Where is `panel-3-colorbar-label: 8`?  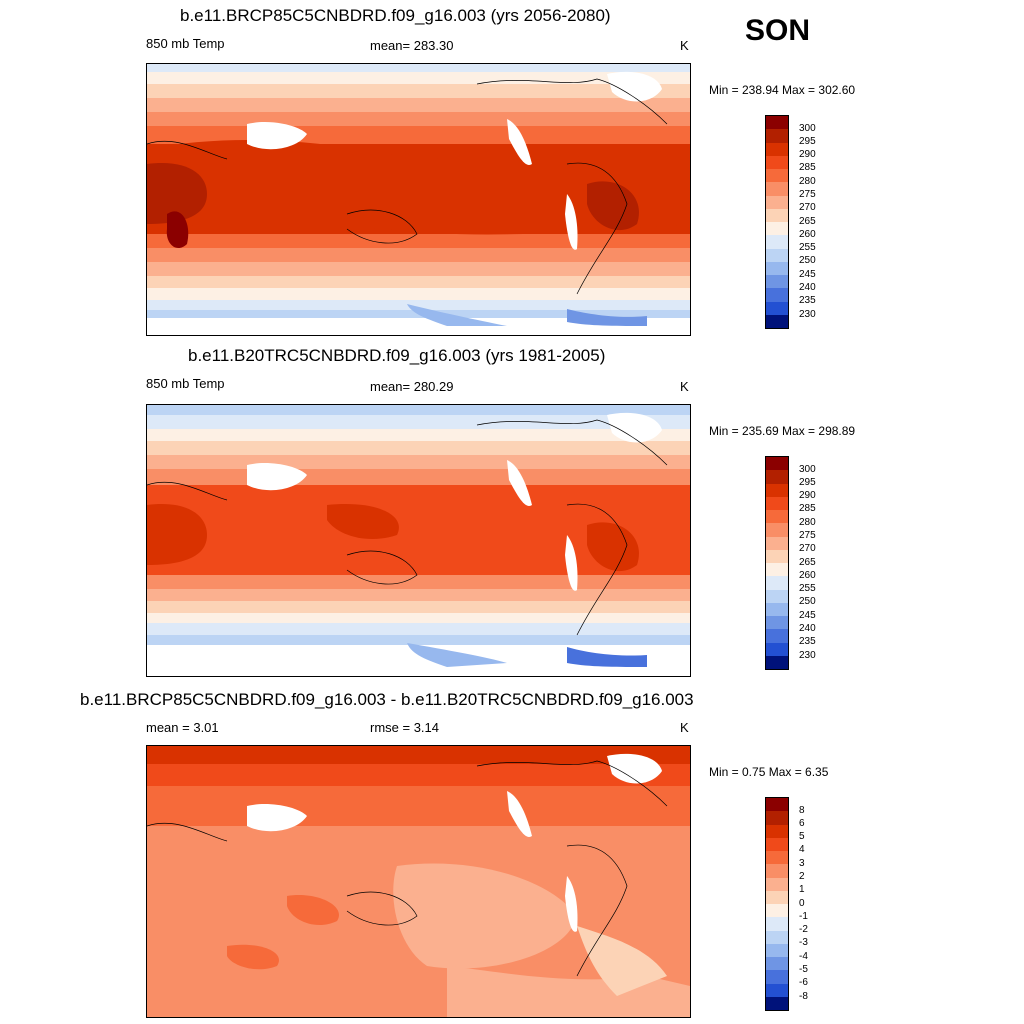 panel-3-colorbar-label: 8 is located at coordinates (802, 810).